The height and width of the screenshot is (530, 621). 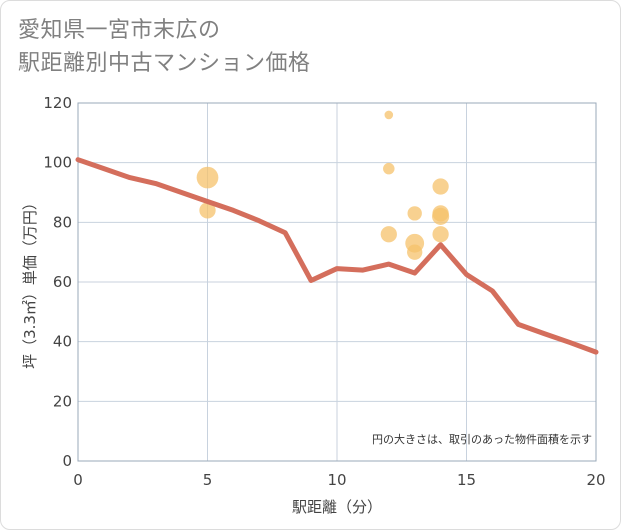 I want to click on y-tick-label: 120, so click(x=57, y=103).